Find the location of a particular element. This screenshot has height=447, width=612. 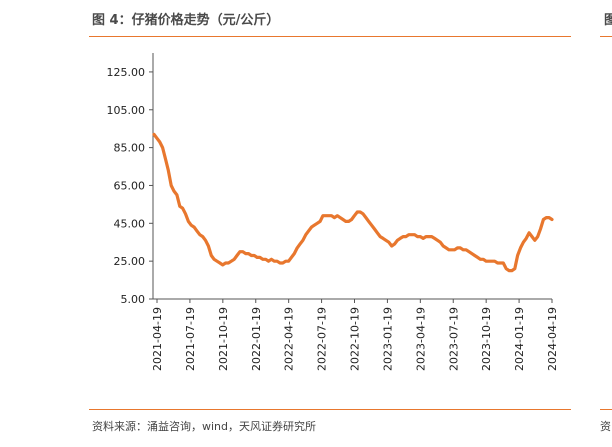

y-tick-label: 45.00 is located at coordinates (130, 223).